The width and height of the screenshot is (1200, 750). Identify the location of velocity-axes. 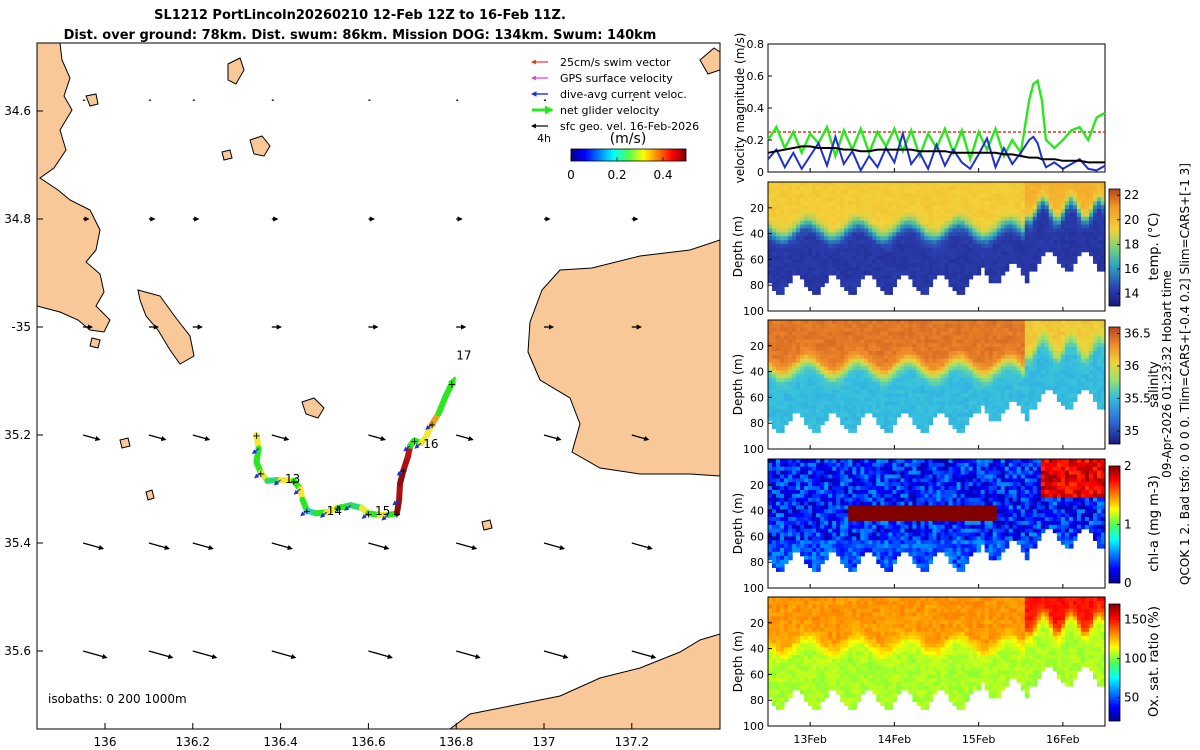
(936, 108).